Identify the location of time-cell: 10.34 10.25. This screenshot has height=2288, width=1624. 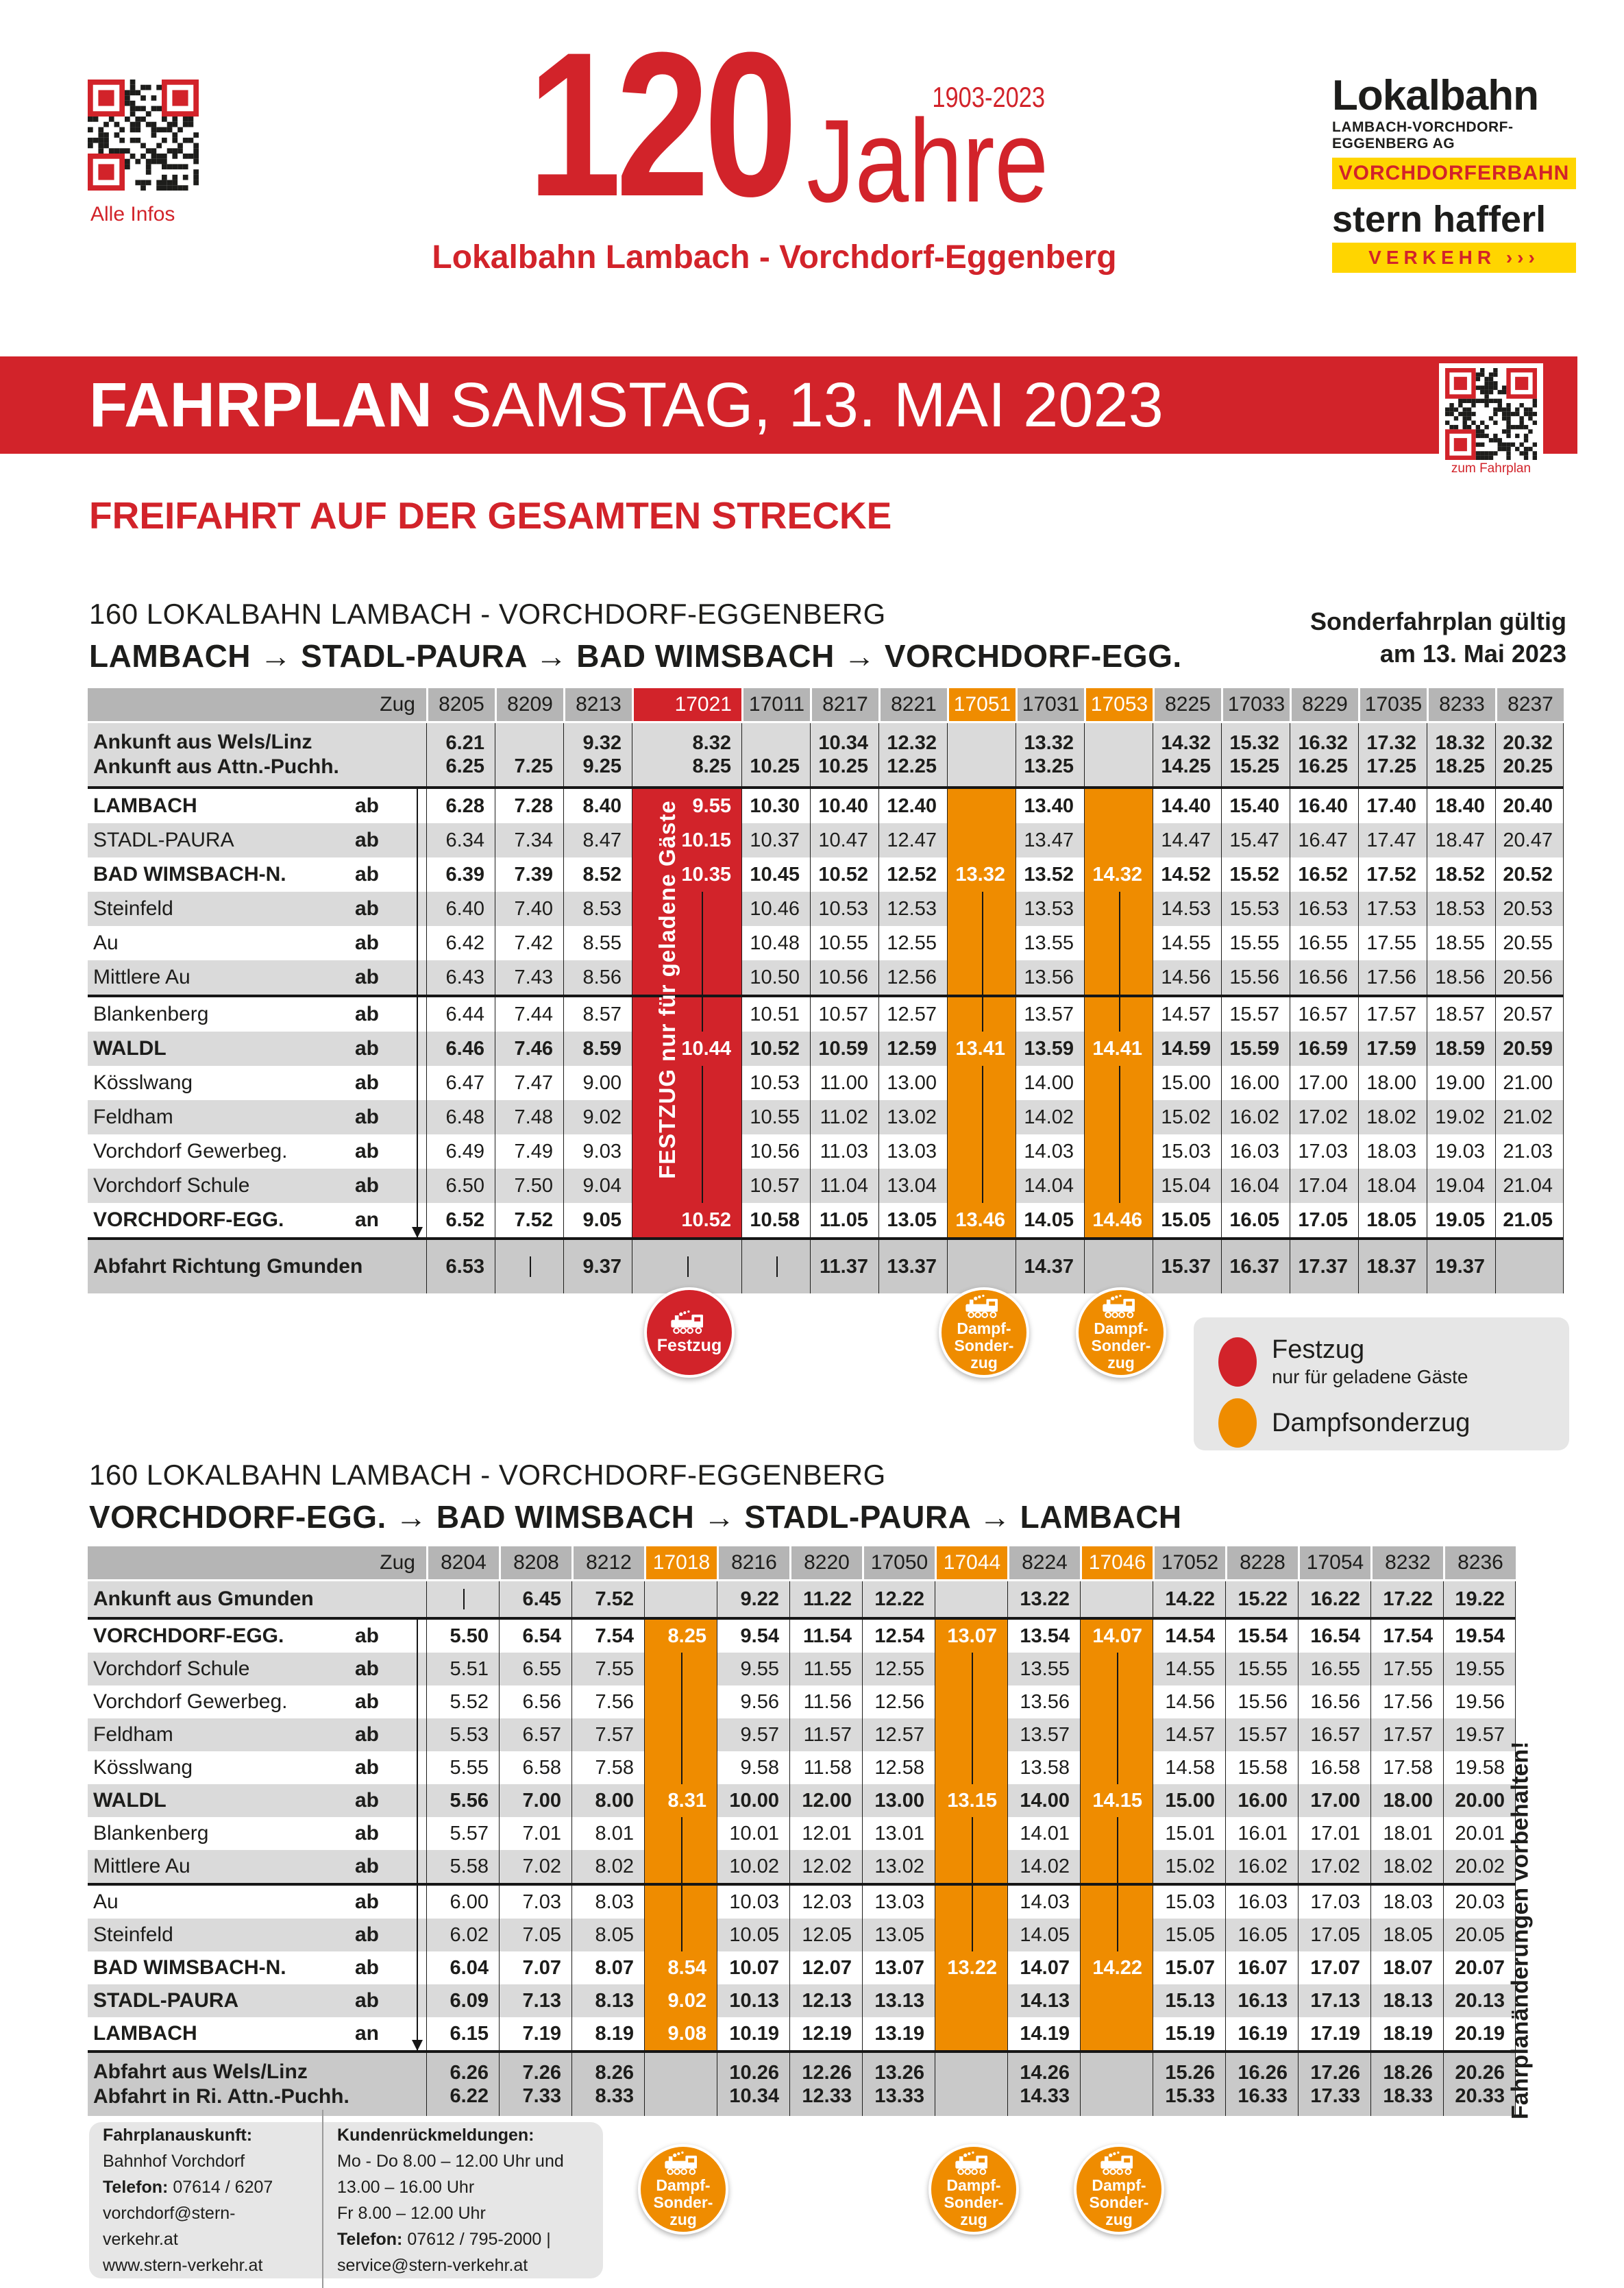
(844, 755).